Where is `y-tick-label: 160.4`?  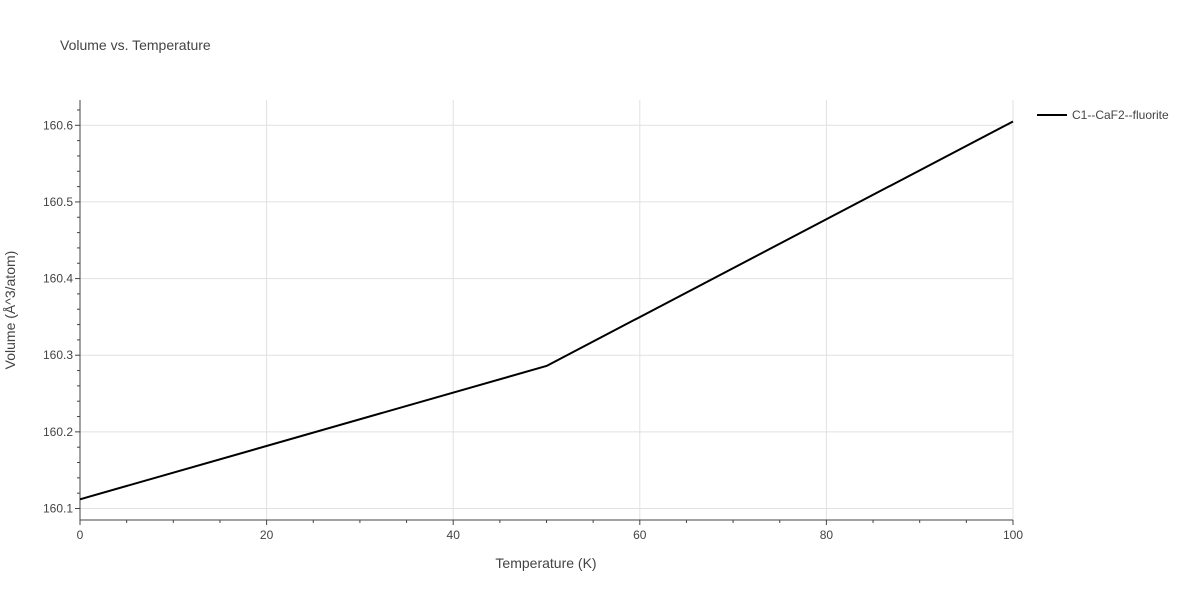 y-tick-label: 160.4 is located at coordinates (58, 279).